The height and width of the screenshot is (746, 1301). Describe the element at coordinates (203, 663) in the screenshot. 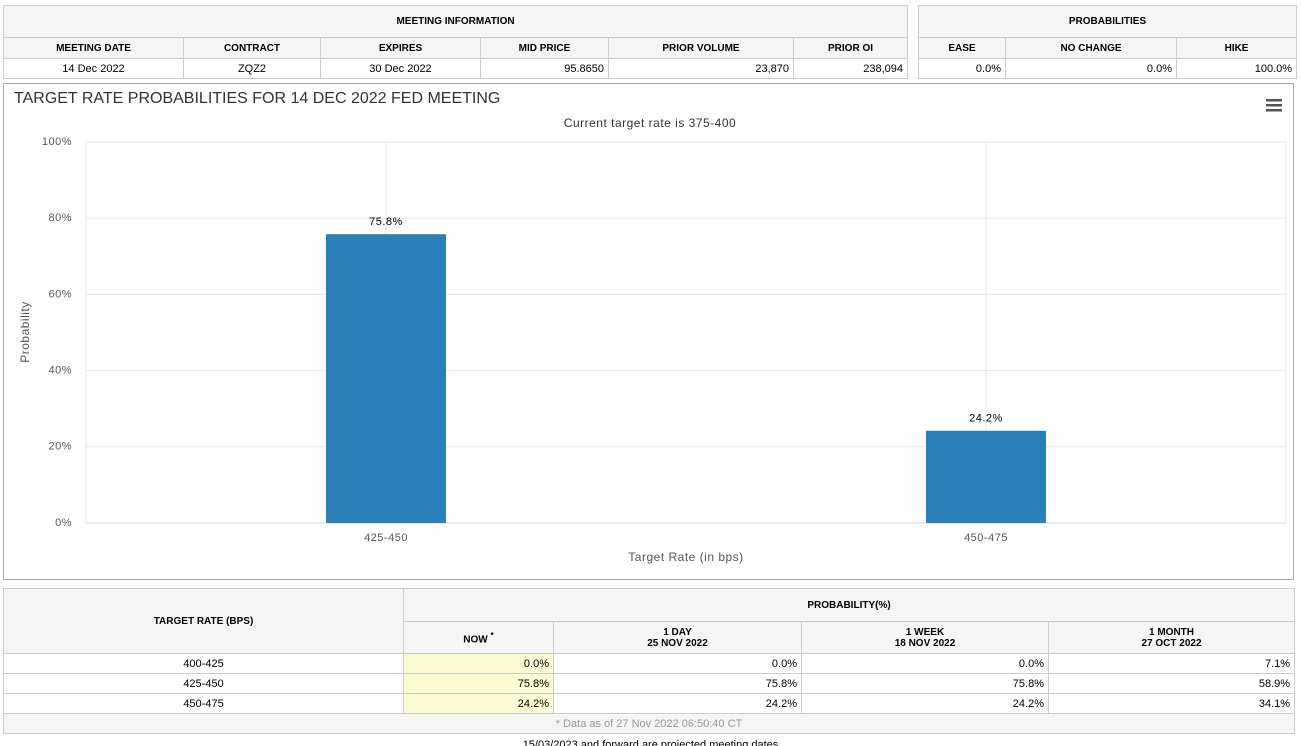

I see `cell: 400-425` at that location.